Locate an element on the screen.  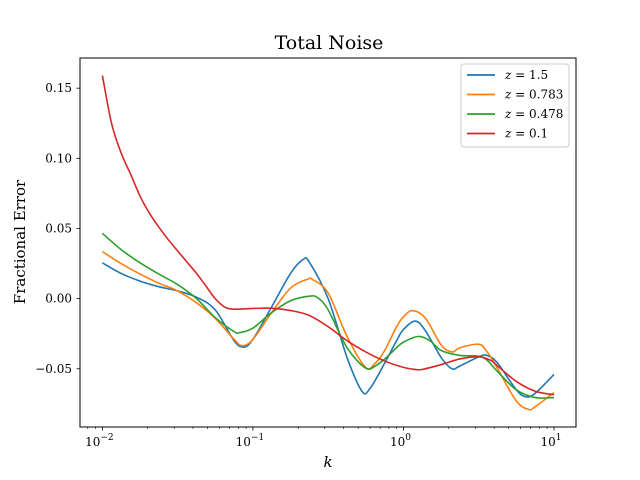
y-tick-label: 0.05 is located at coordinates (58, 228).